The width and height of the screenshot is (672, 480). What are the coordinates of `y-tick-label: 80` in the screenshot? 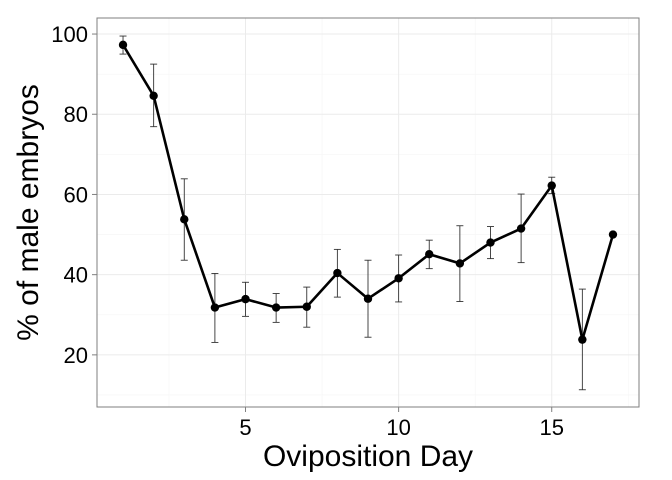 It's located at (76, 114).